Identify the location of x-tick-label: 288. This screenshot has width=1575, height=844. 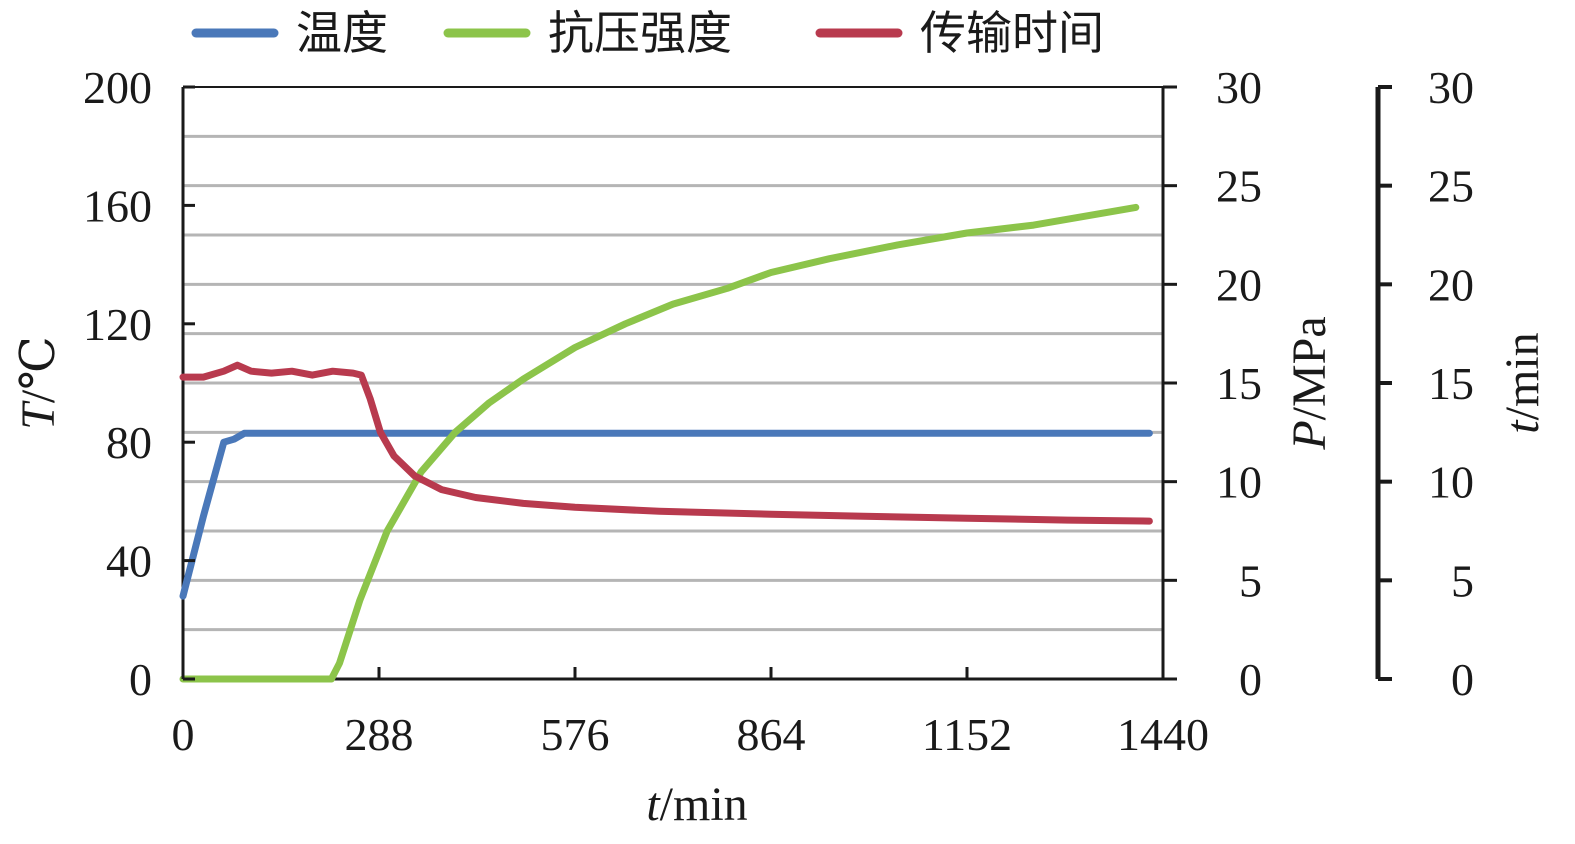
(379, 734).